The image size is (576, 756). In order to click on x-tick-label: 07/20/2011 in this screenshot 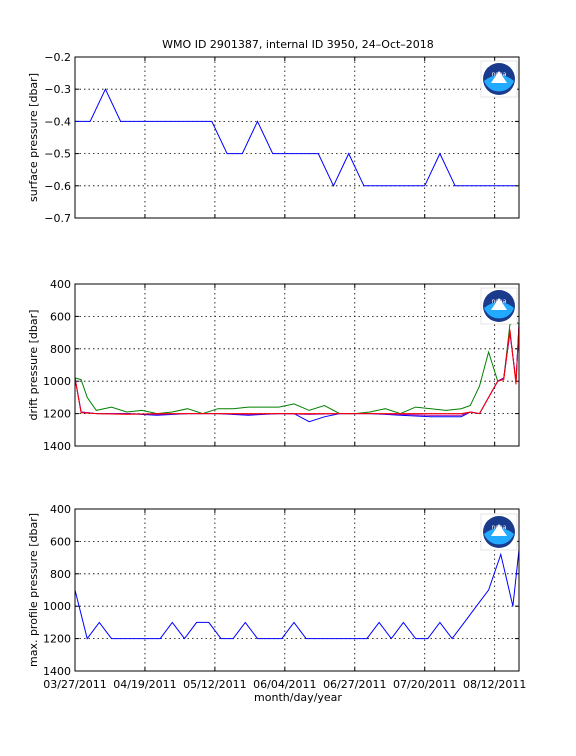, I will do `click(424, 684)`.